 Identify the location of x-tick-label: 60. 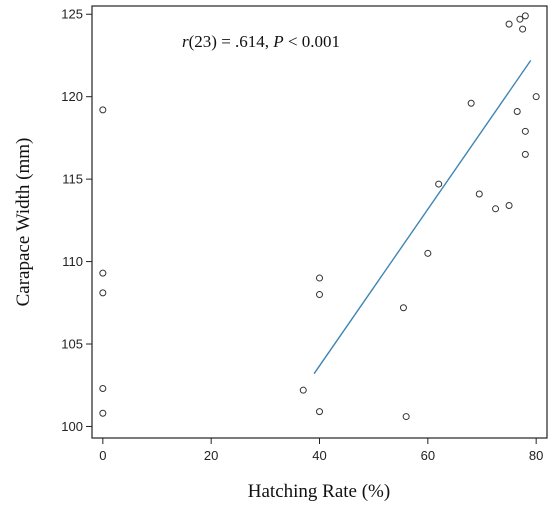
(428, 455).